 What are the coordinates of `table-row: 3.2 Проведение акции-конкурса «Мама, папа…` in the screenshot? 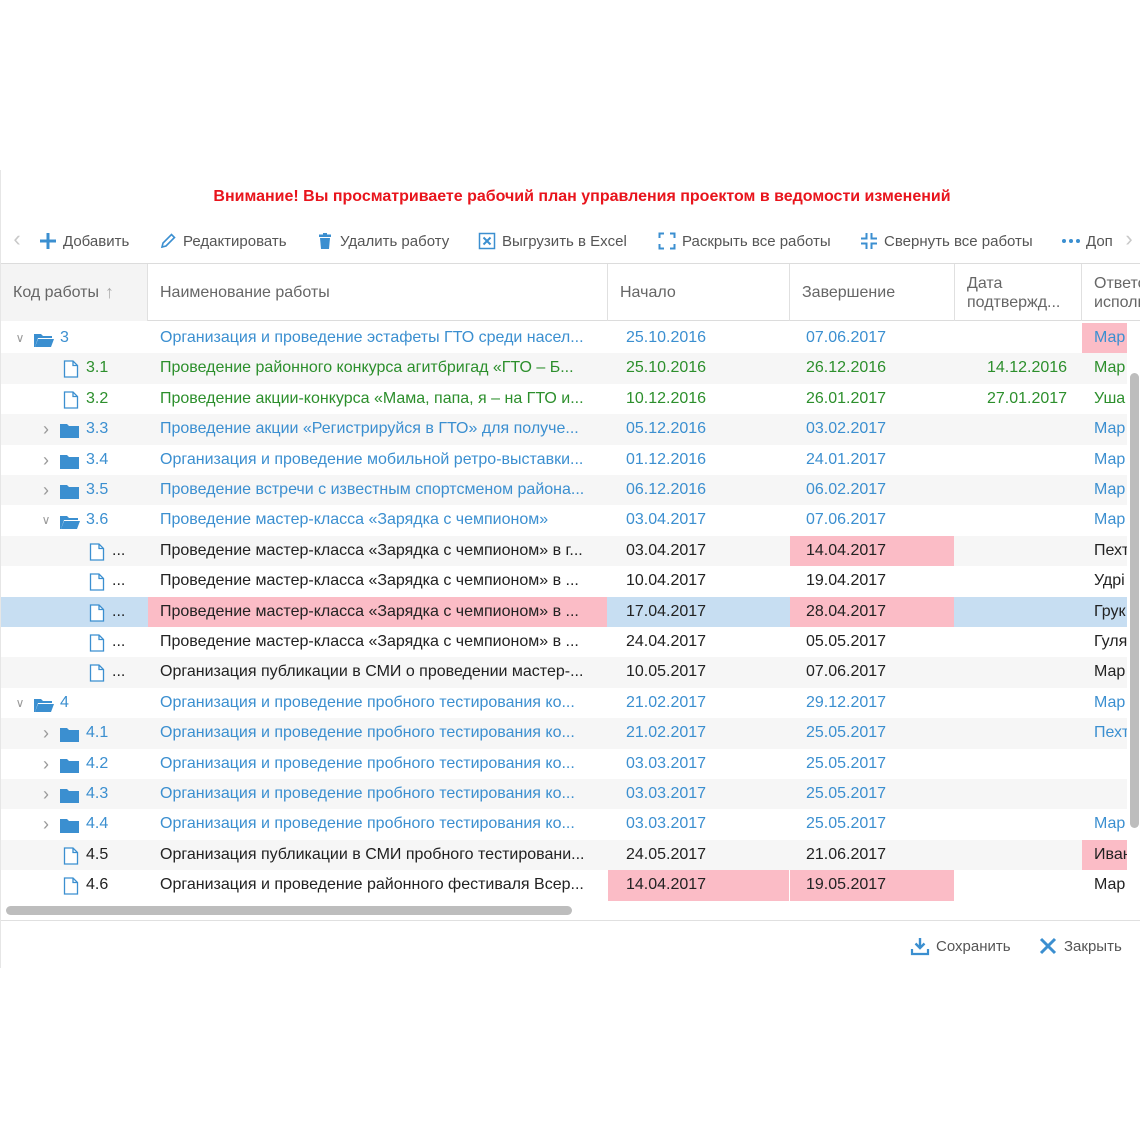 It's located at (564, 399).